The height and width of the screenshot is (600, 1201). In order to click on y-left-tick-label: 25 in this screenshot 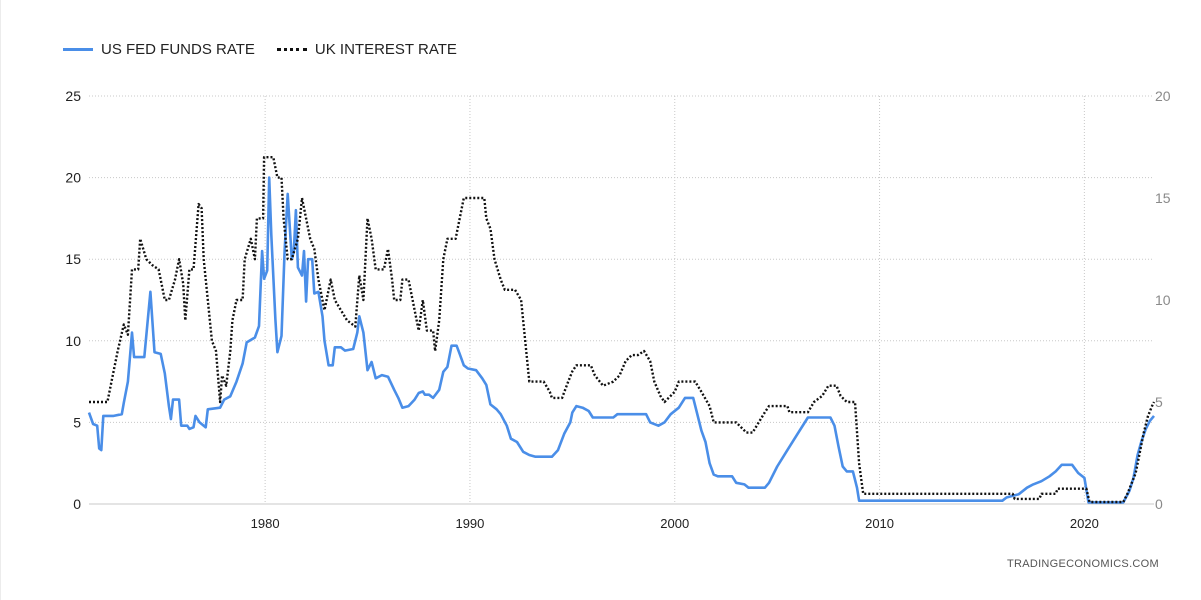, I will do `click(73, 96)`.